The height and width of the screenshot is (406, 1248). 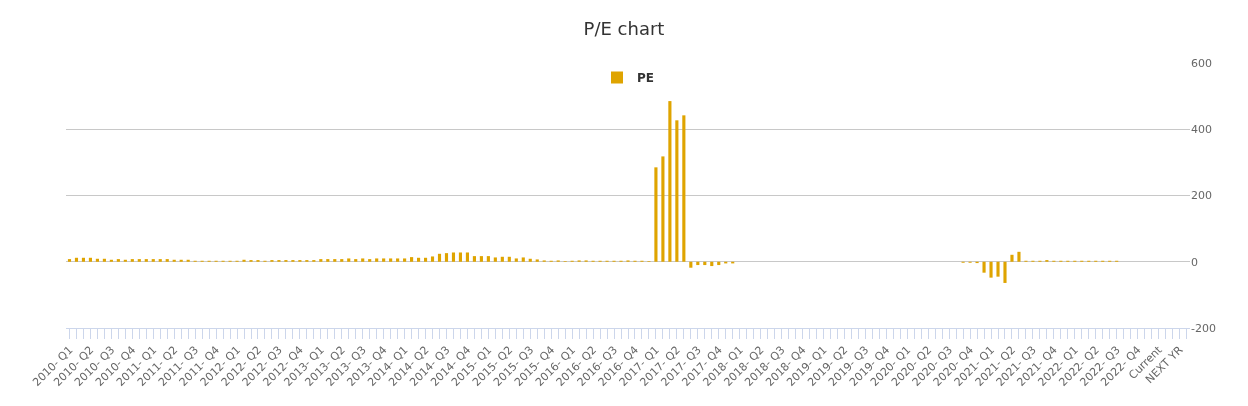 What do you see at coordinates (645, 78) in the screenshot?
I see `legend-label: PE` at bounding box center [645, 78].